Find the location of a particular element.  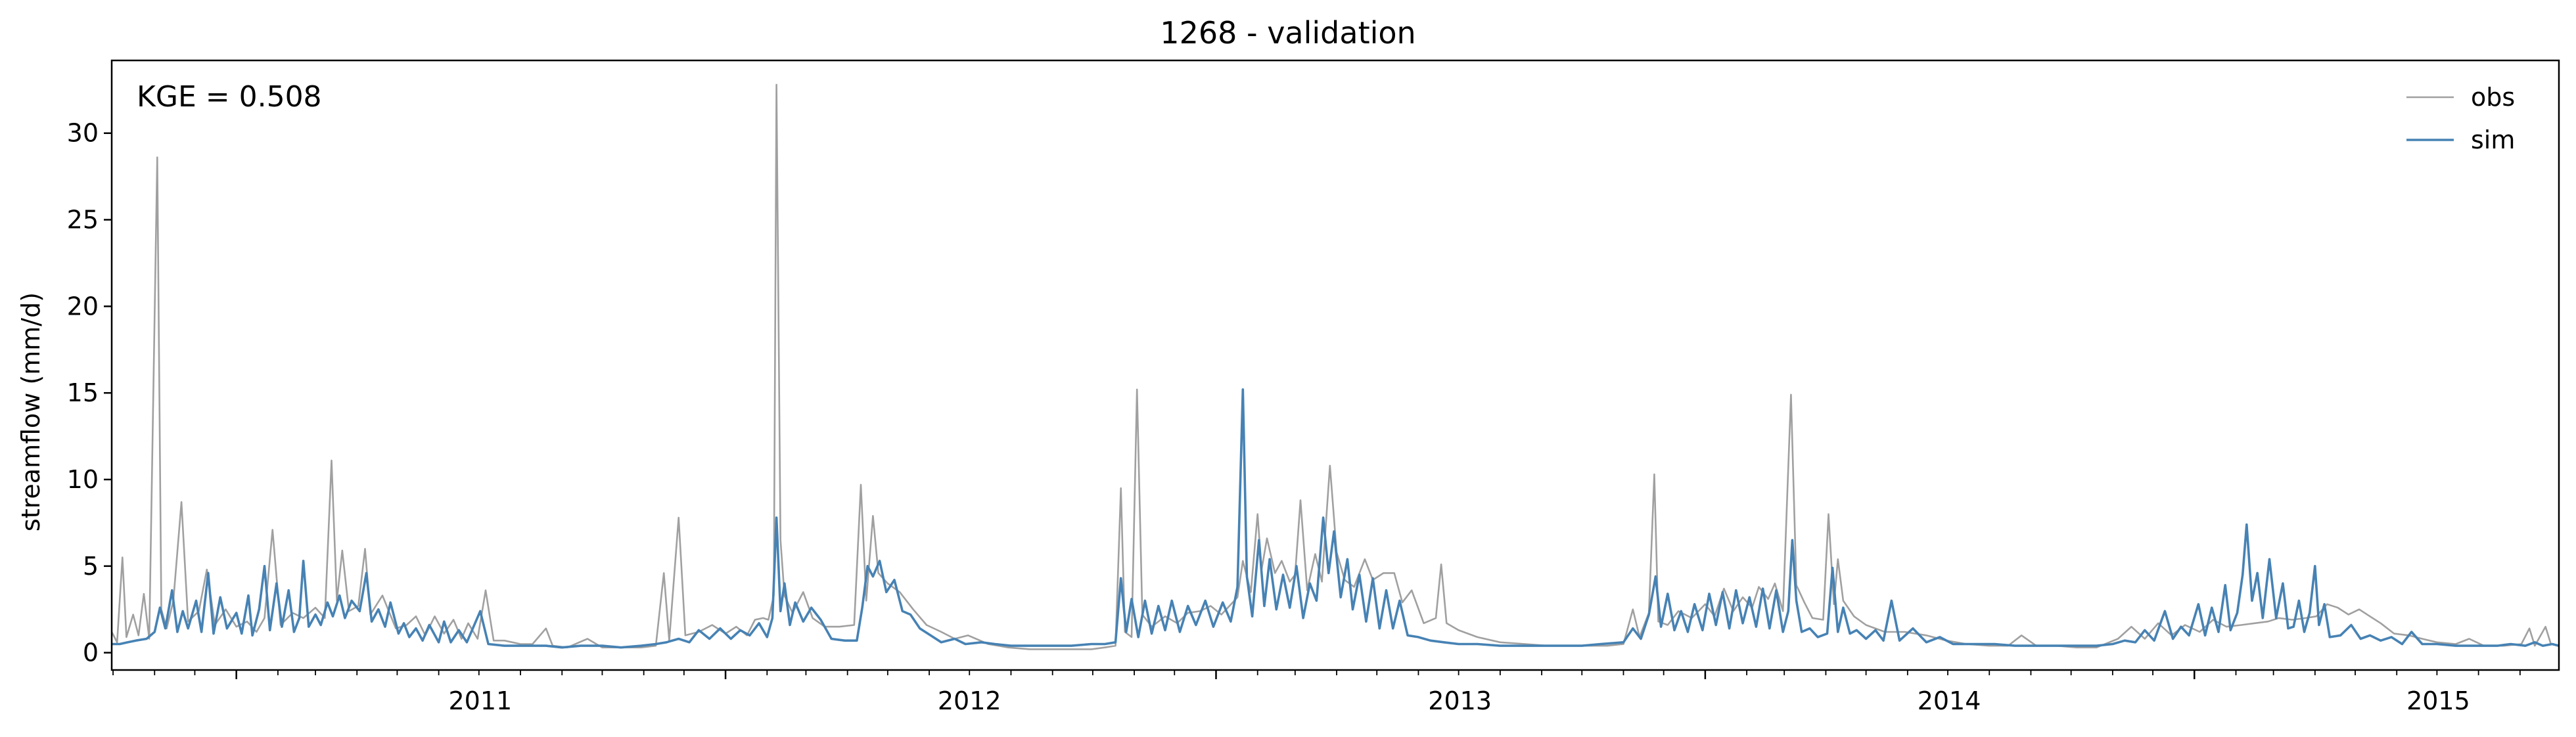

y-axis-title: streamflow (mm/d) is located at coordinates (31, 411).